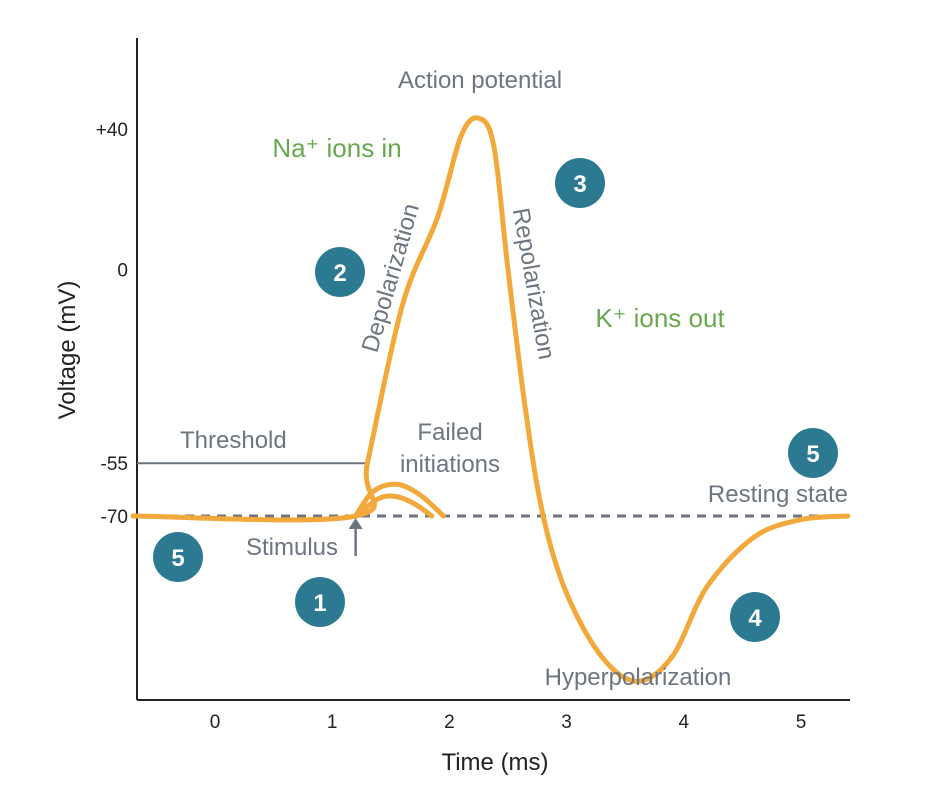  Describe the element at coordinates (494, 762) in the screenshot. I see `x-axis-title: Time (ms)` at that location.